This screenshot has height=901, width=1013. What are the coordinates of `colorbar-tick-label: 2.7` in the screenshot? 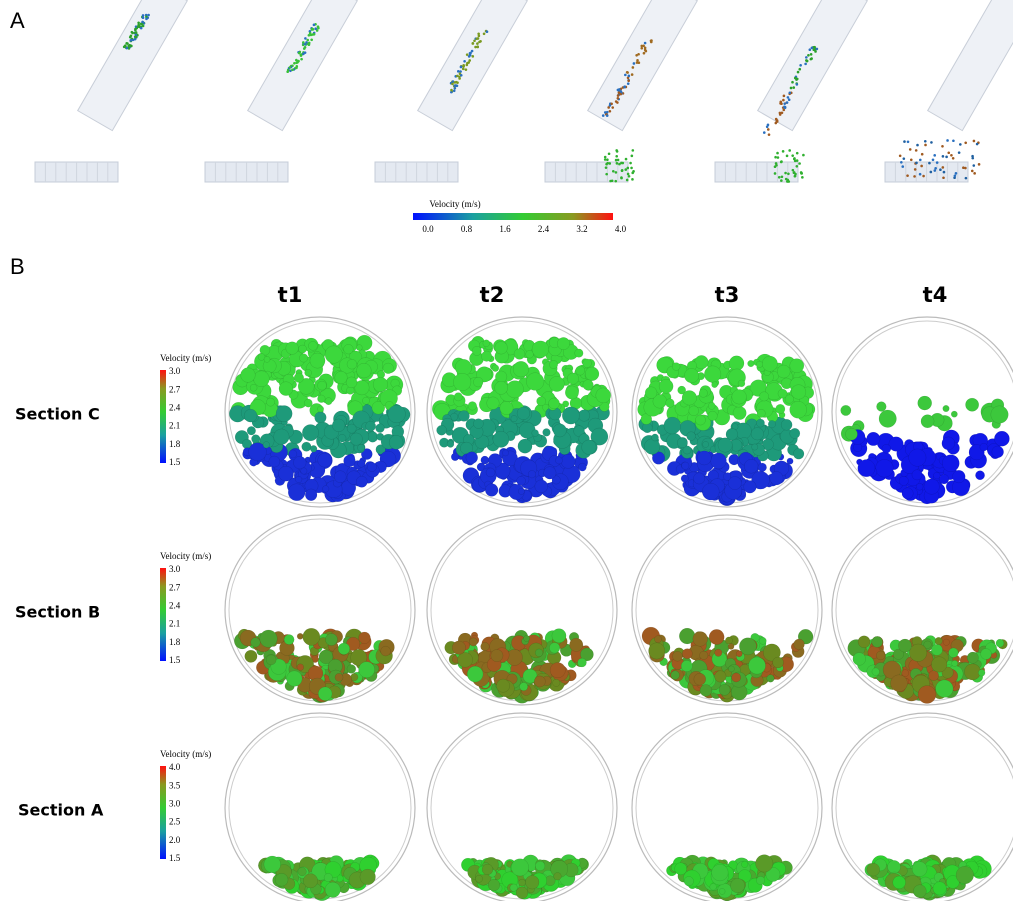 It's located at (175, 587).